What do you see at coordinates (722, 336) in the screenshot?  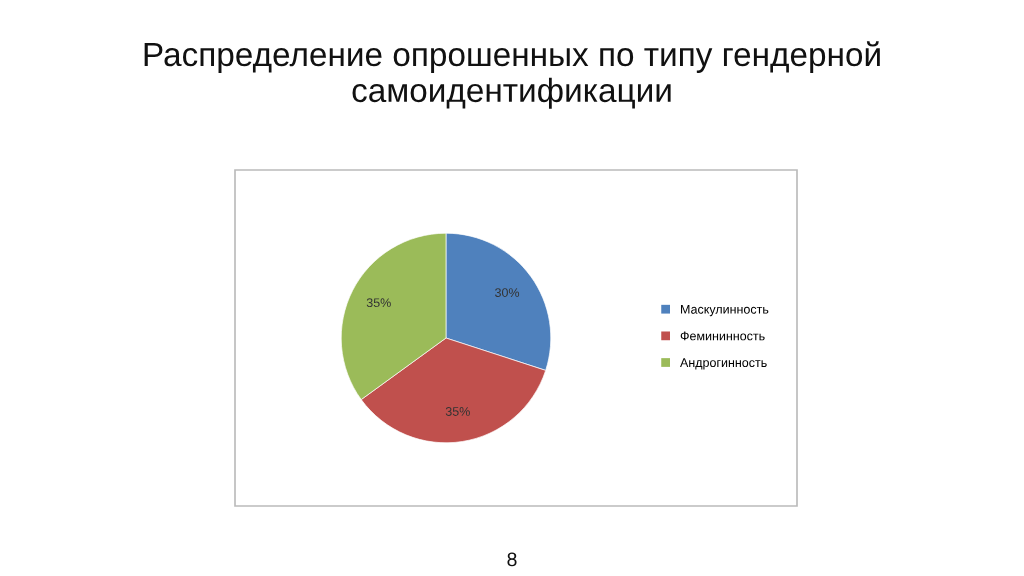 I see `legend-label: Фемининность` at bounding box center [722, 336].